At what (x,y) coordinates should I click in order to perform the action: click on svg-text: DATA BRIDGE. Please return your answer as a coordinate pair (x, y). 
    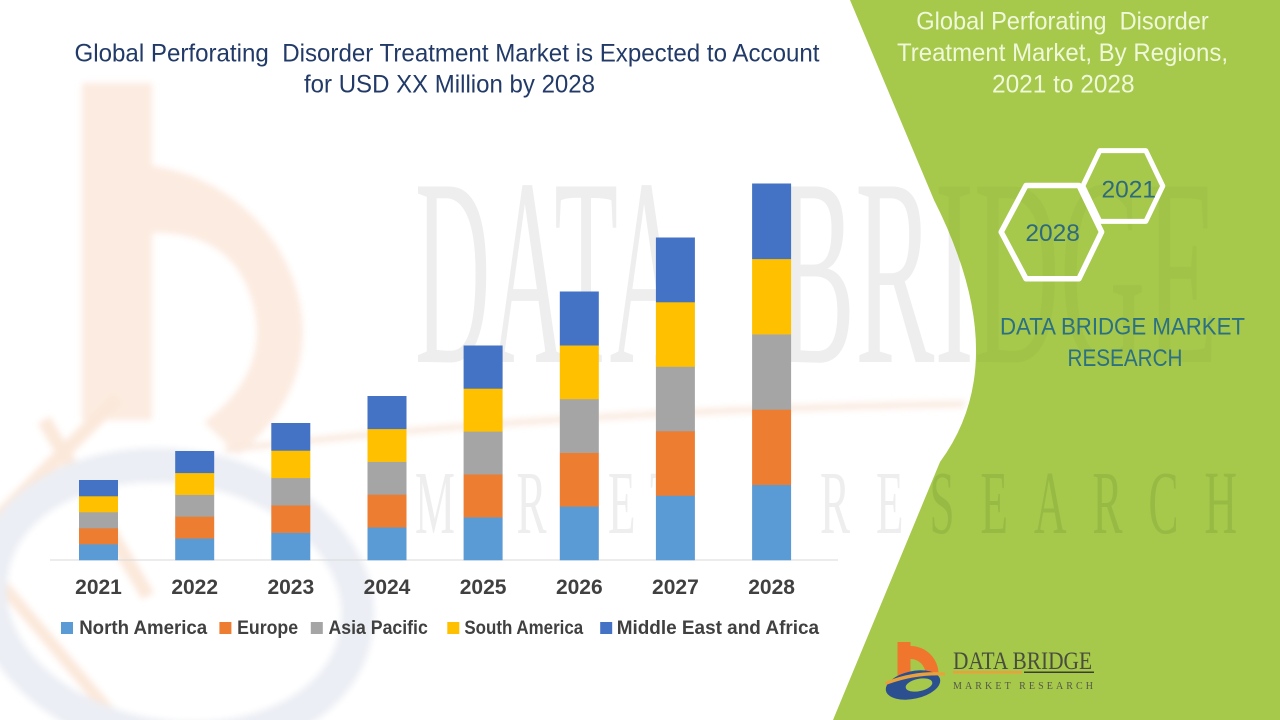
    Looking at the image, I should click on (1022, 661).